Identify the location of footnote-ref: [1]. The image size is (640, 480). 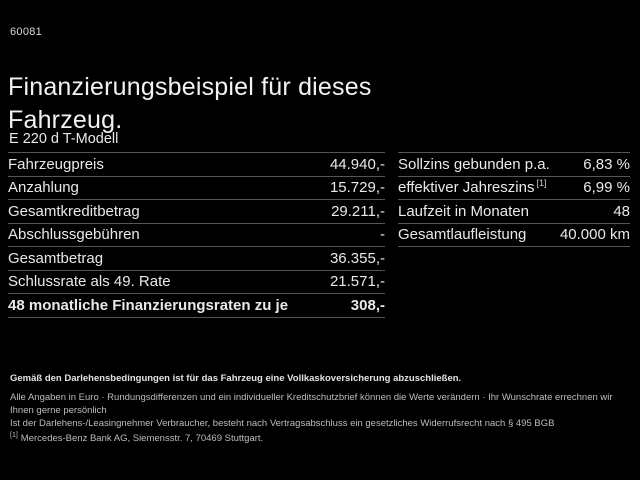
(541, 183).